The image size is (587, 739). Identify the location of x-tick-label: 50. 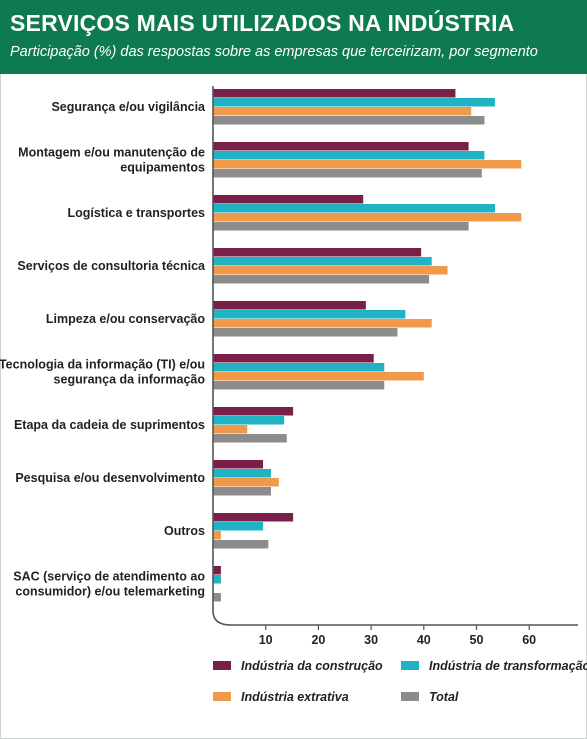
(477, 640).